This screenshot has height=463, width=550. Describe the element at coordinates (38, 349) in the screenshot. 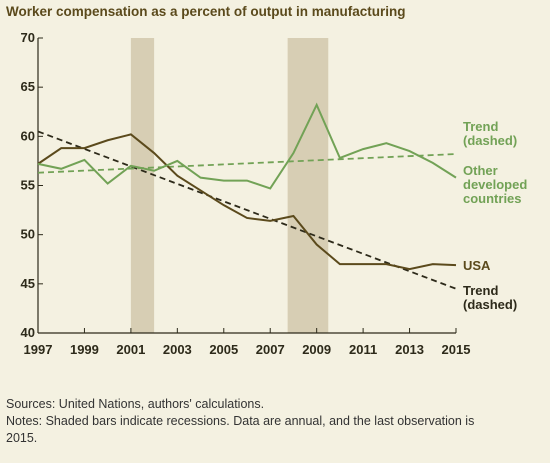

I see `x-tick-label: 1997` at that location.